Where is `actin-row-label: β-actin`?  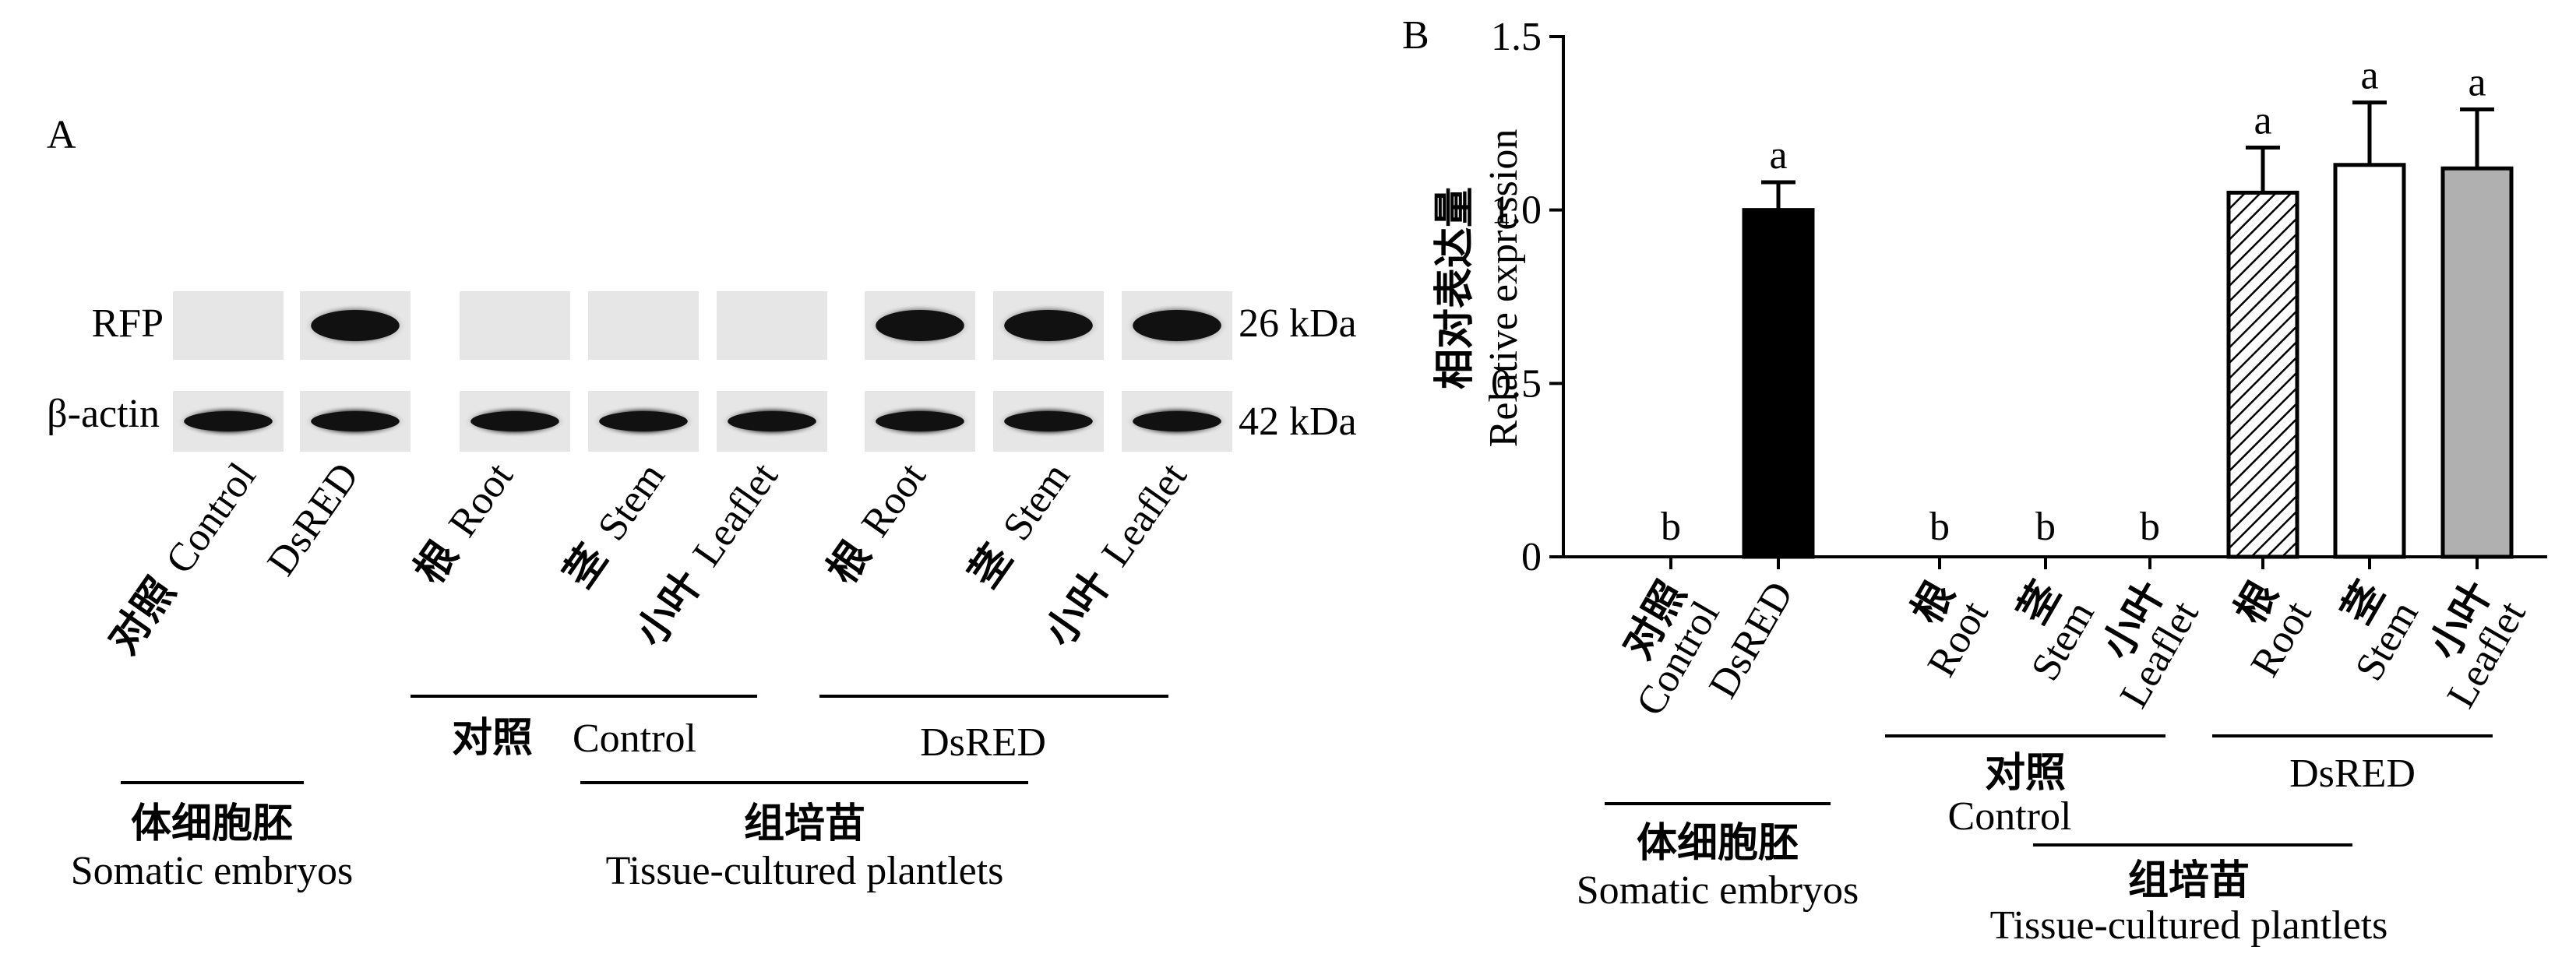 actin-row-label: β-actin is located at coordinates (104, 414).